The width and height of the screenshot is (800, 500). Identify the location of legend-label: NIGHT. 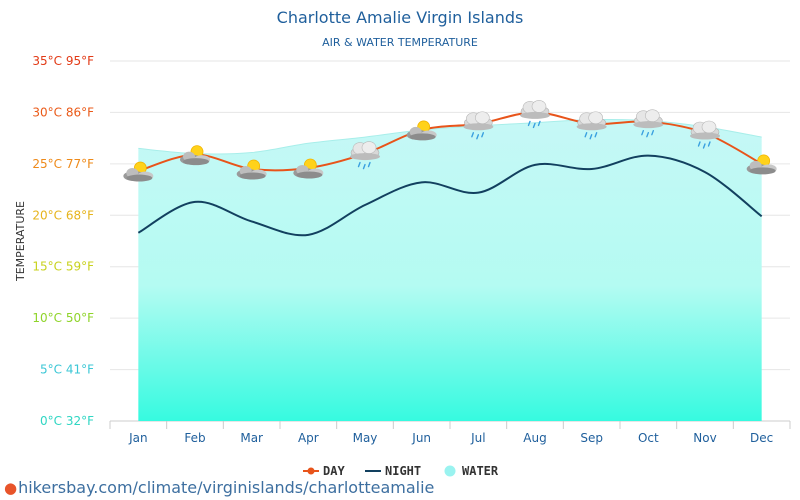
(403, 471).